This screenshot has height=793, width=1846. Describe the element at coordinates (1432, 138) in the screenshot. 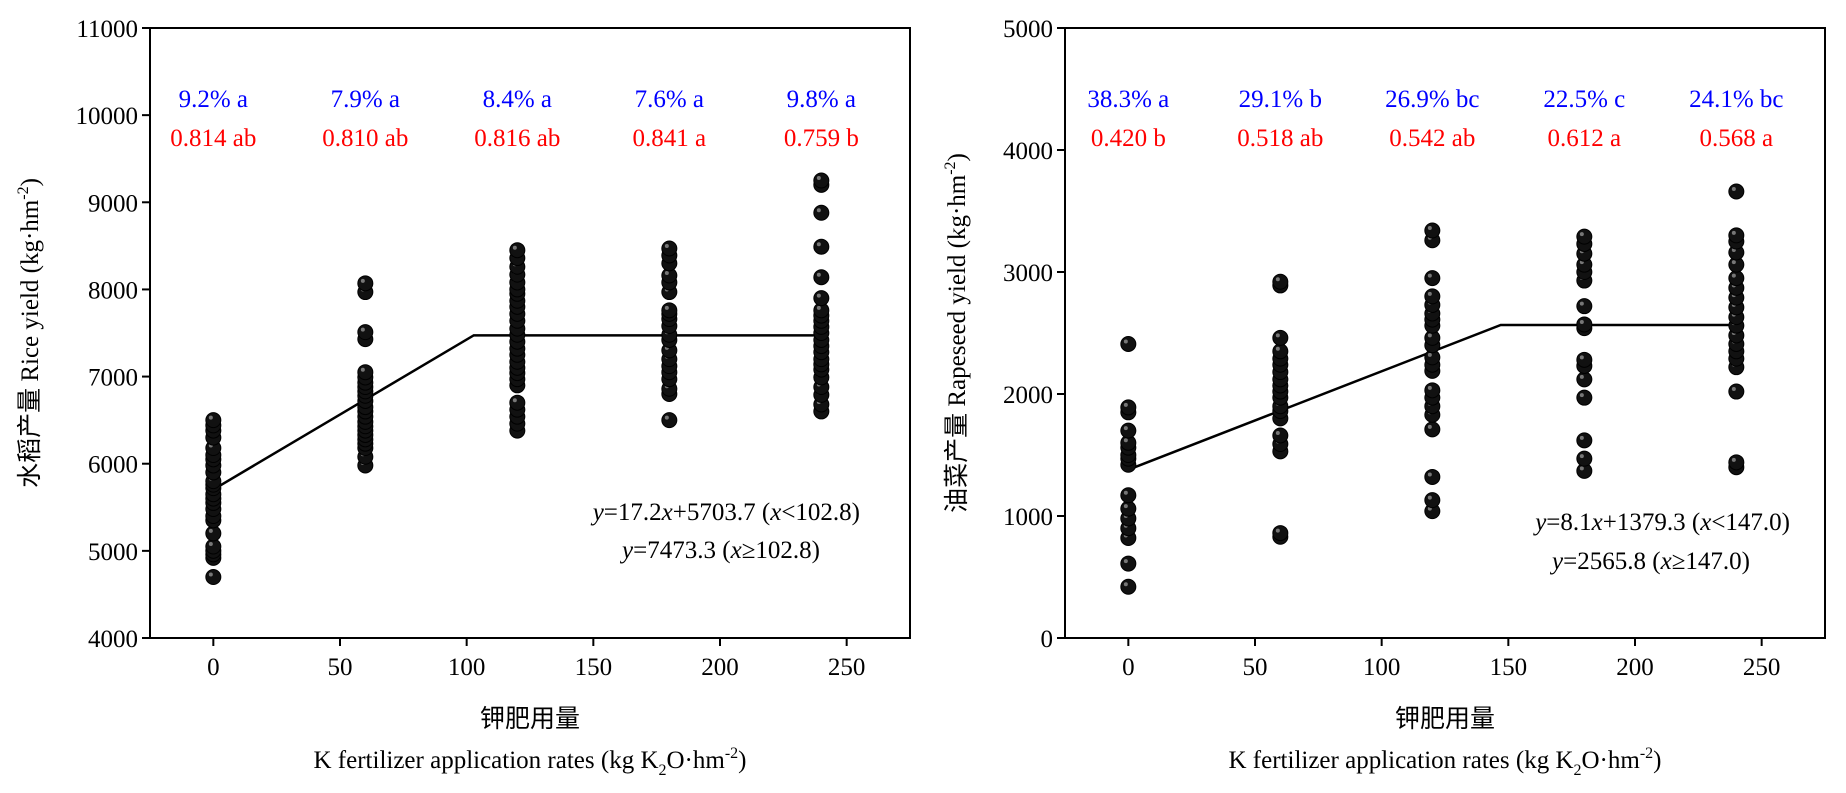

I see `ratio-annotation: 0.542 ab` at that location.